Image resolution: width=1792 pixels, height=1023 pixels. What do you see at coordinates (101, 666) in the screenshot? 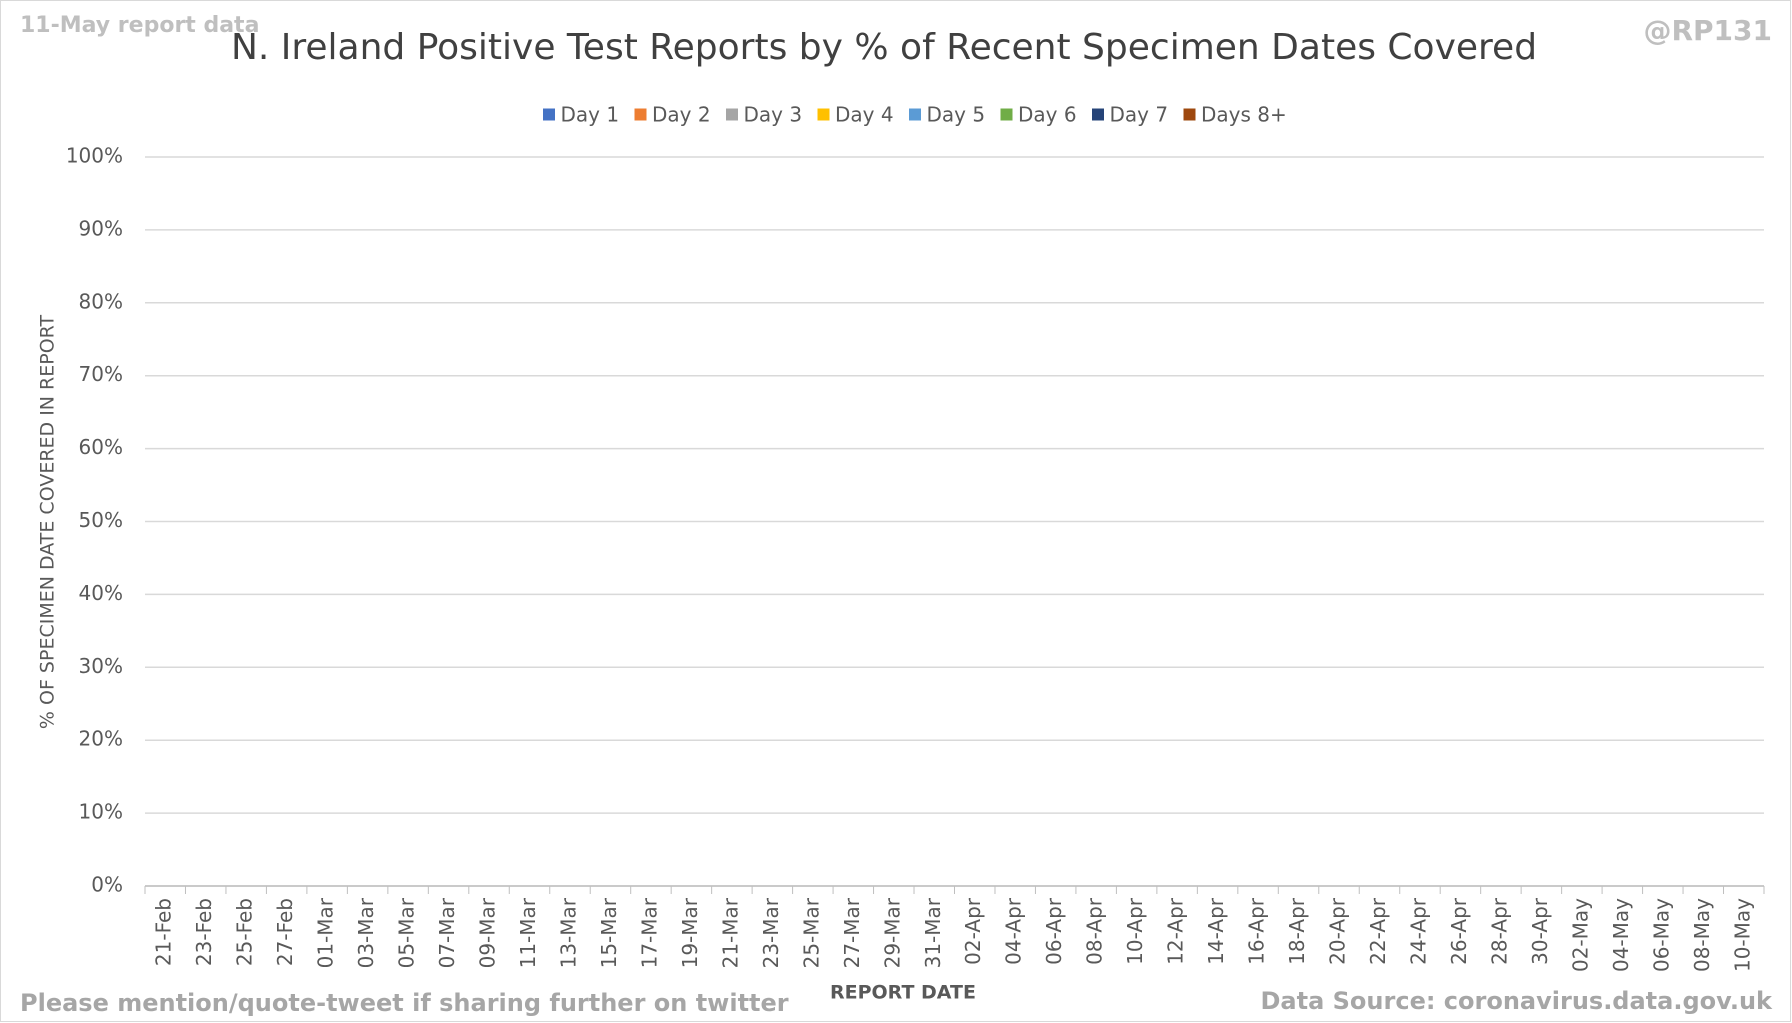
I see `y-tick-label: 30%` at bounding box center [101, 666].